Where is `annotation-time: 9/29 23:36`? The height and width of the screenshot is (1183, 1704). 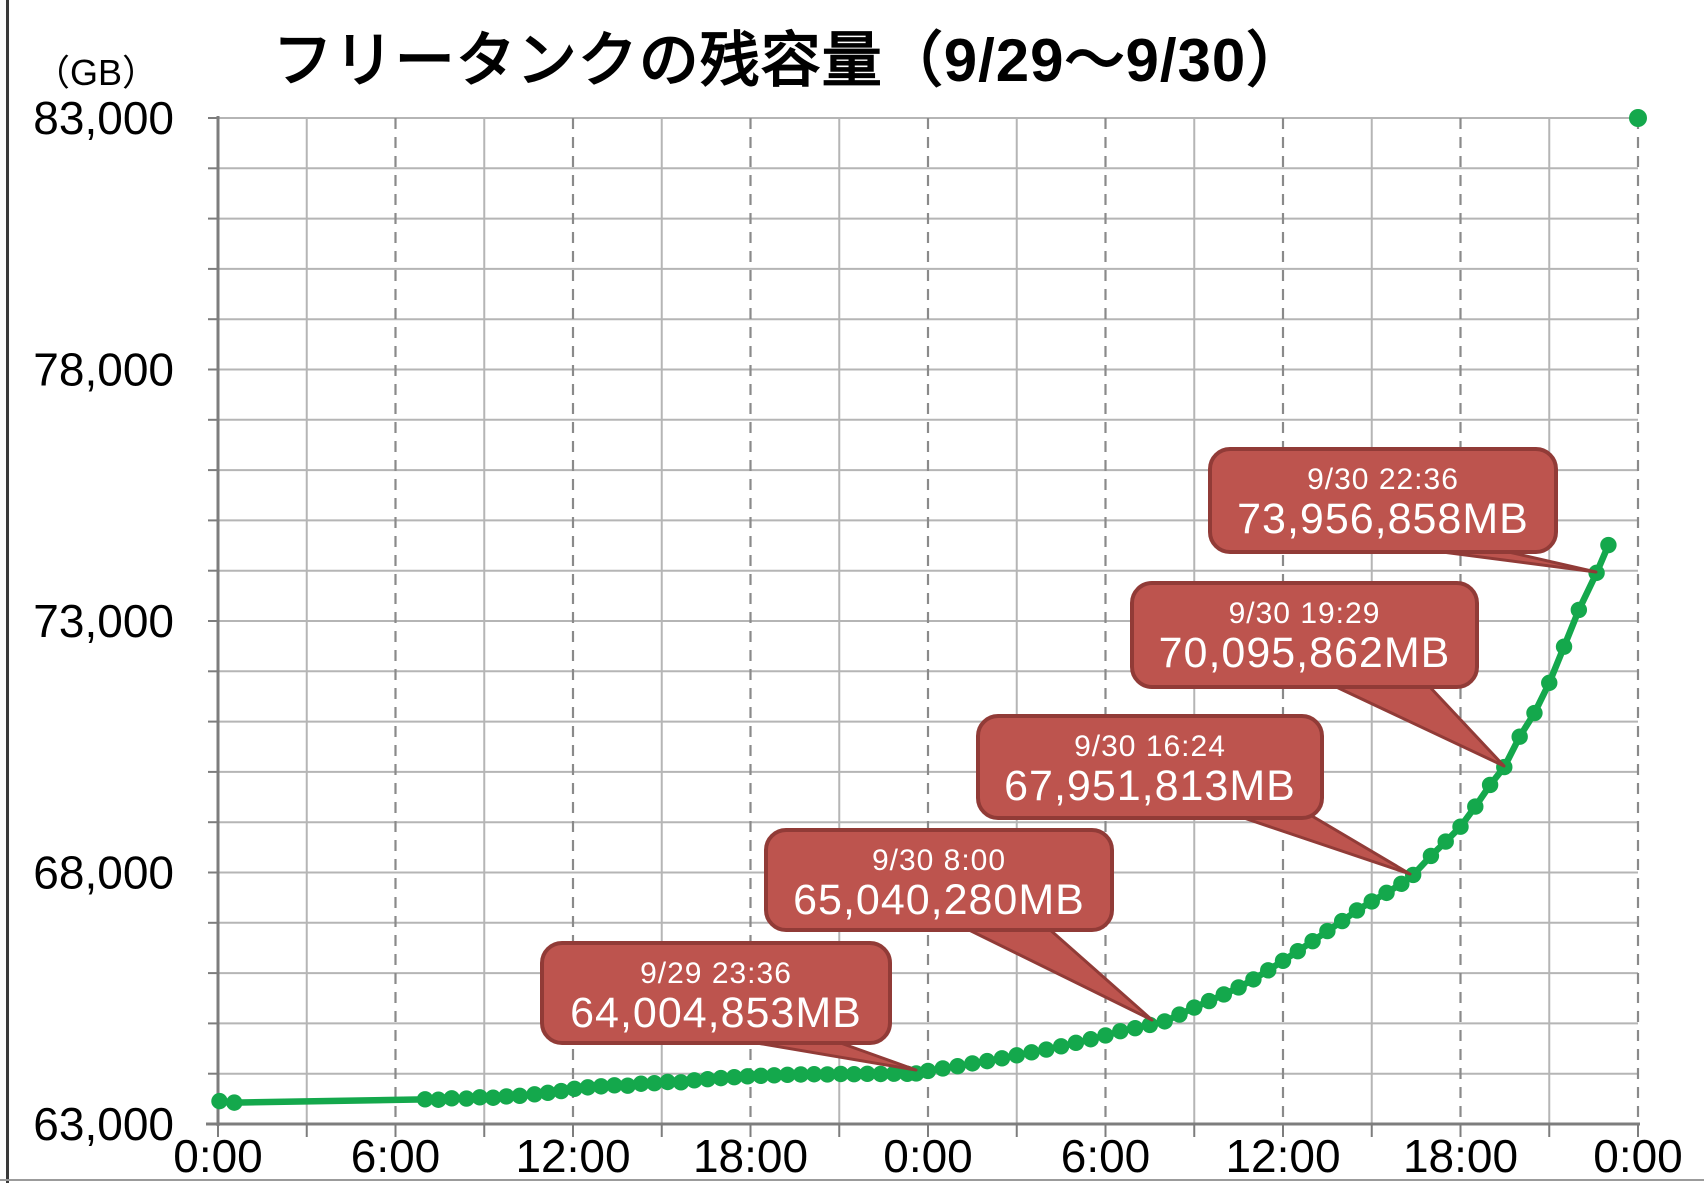
annotation-time: 9/29 23:36 is located at coordinates (716, 973).